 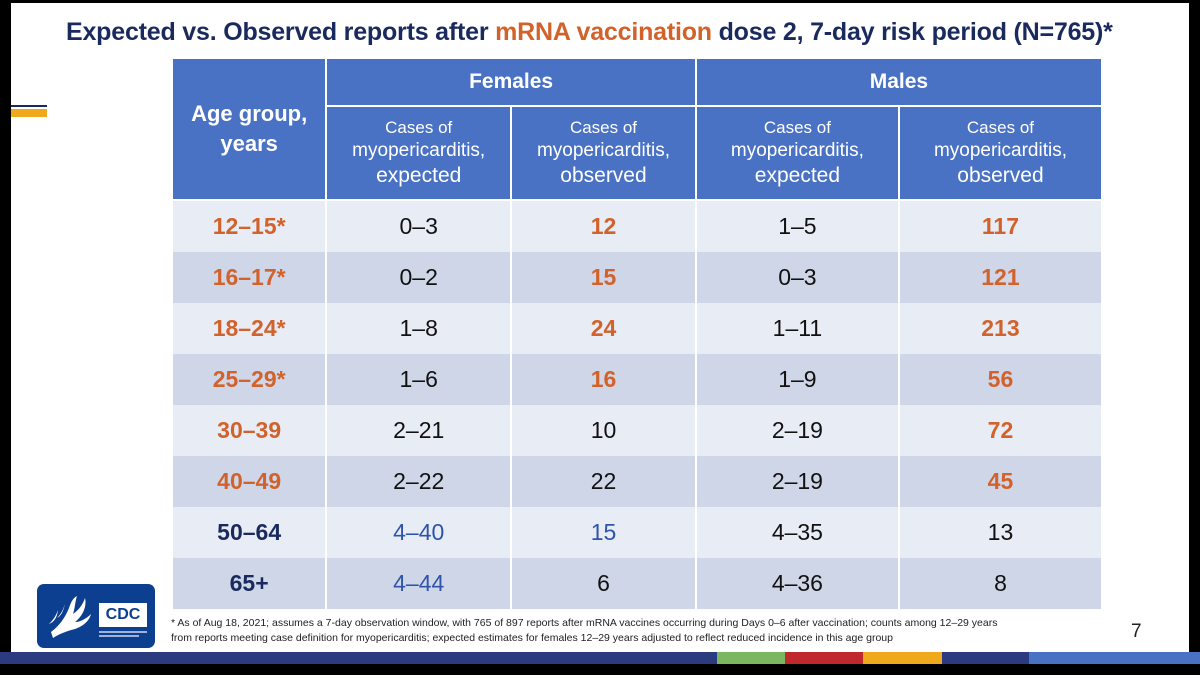 I want to click on female-expected-cell: 1–8, so click(x=419, y=328).